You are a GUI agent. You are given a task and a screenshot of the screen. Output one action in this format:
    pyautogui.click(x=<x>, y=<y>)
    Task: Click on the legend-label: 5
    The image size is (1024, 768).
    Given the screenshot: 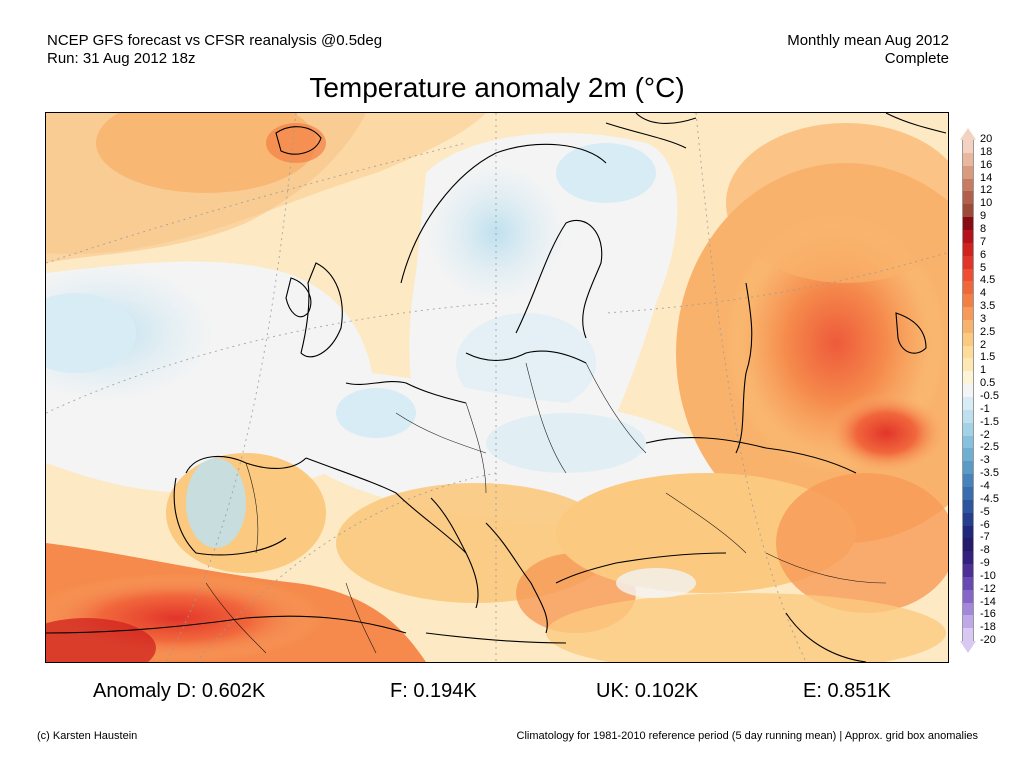 What is the action you would take?
    pyautogui.click(x=983, y=267)
    